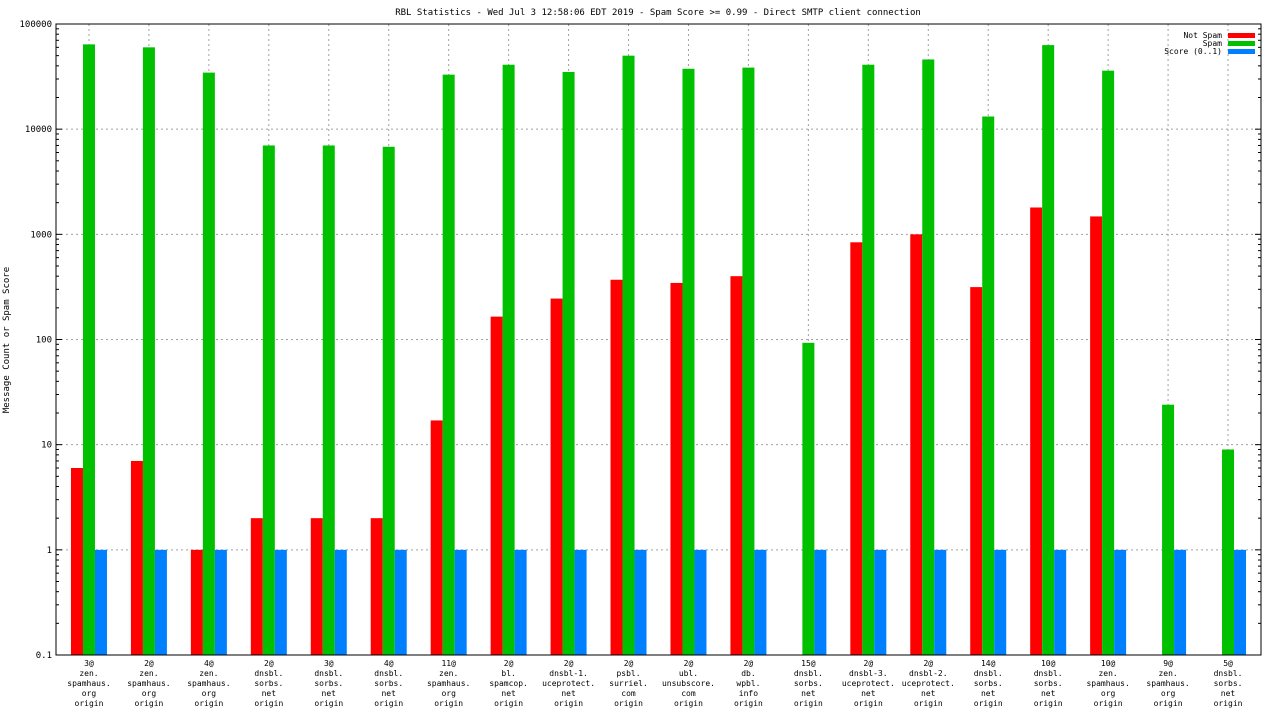 The width and height of the screenshot is (1280, 720). What do you see at coordinates (688, 683) in the screenshot?
I see `x-tick-label: 2@ ubl. unsubscore. com origin` at bounding box center [688, 683].